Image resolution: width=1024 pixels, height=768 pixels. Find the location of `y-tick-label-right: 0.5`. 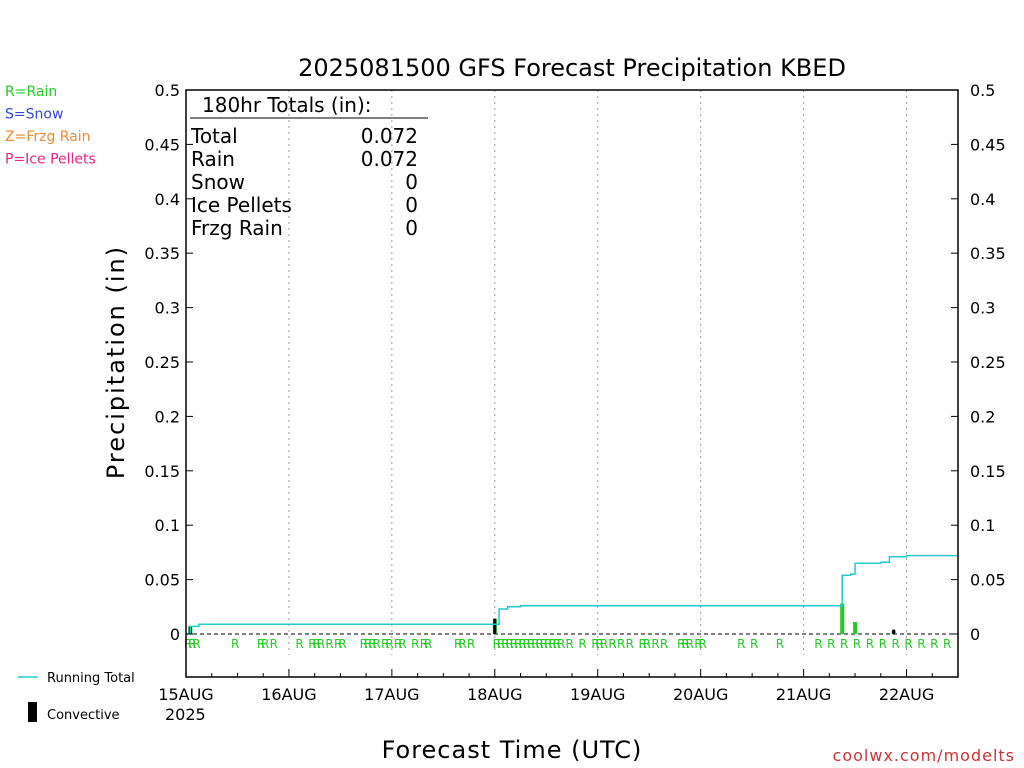

y-tick-label-right: 0.5 is located at coordinates (982, 90).